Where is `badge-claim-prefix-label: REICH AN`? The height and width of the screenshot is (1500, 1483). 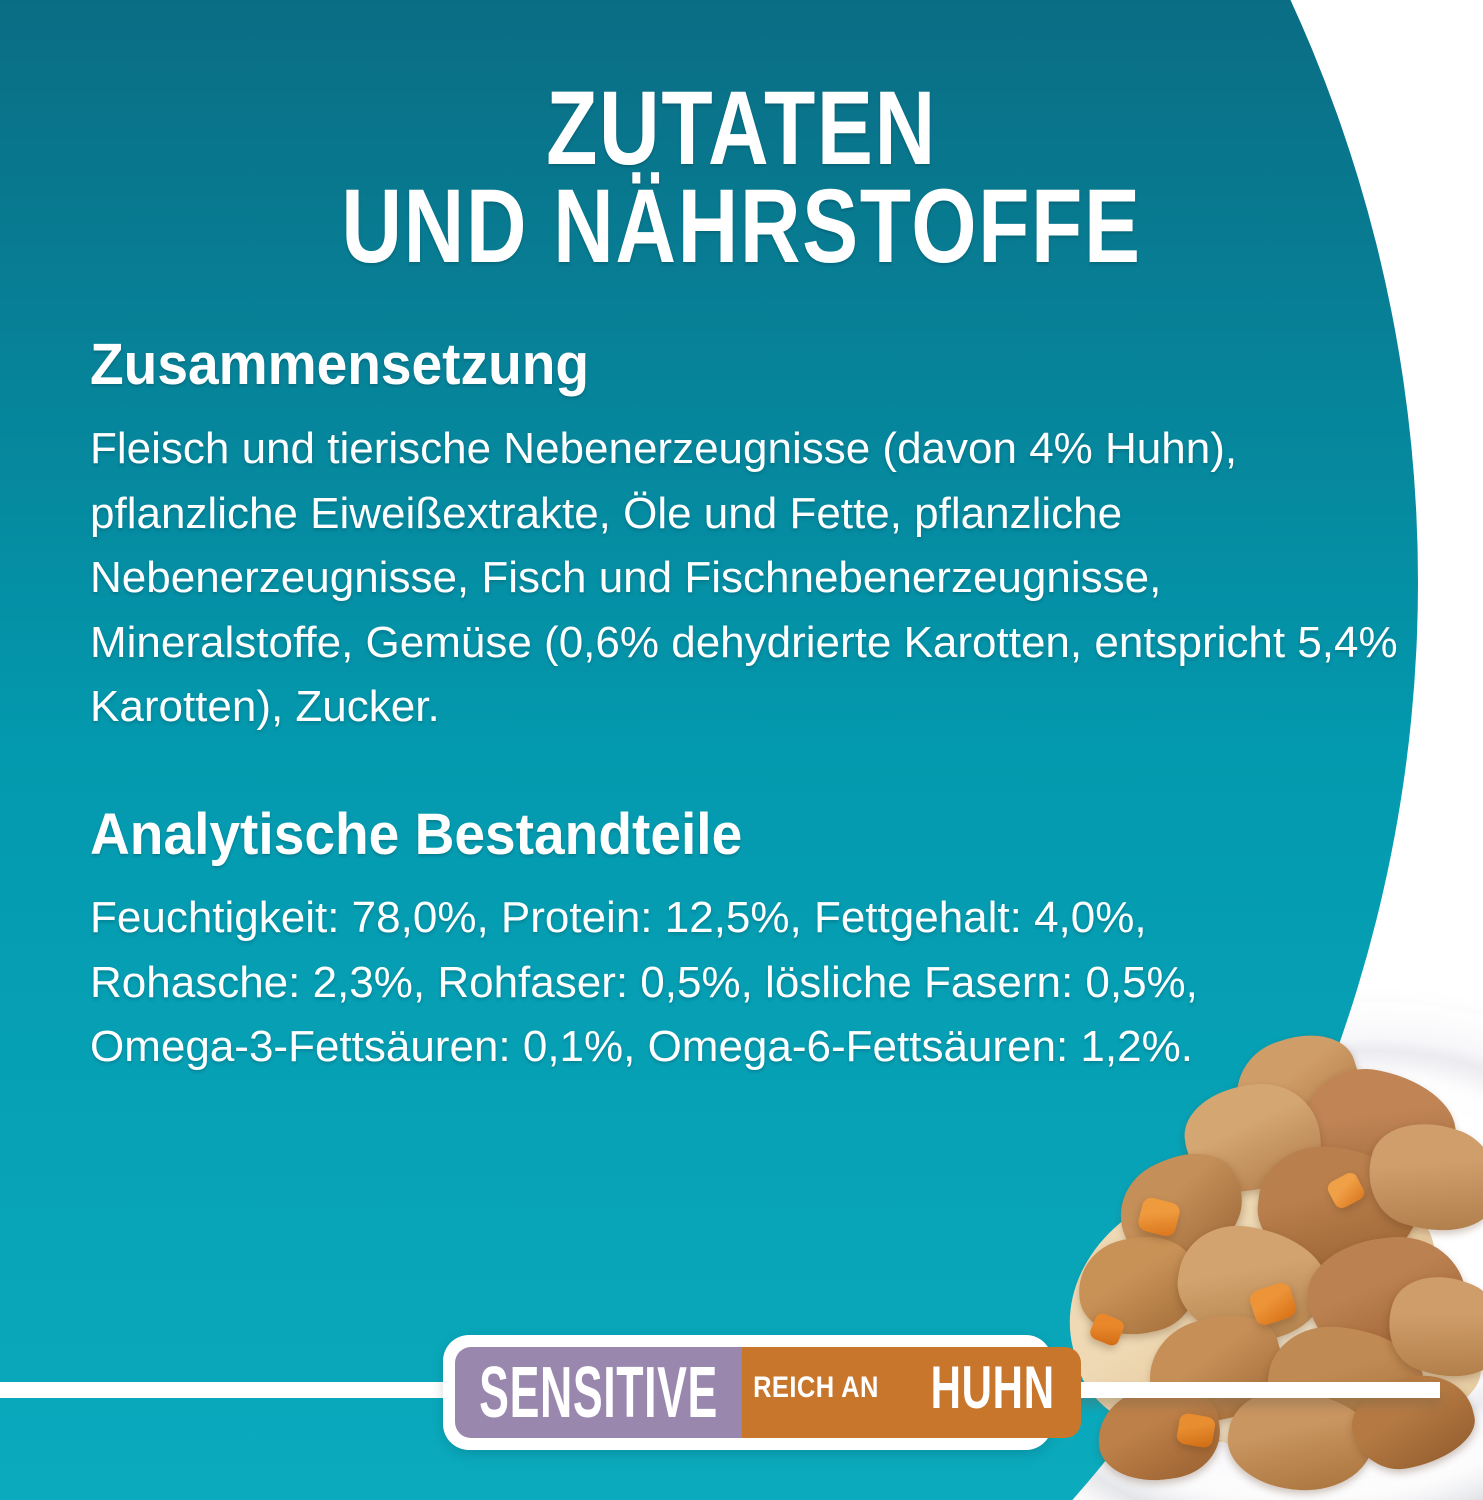
badge-claim-prefix-label: REICH AN is located at coordinates (816, 1387).